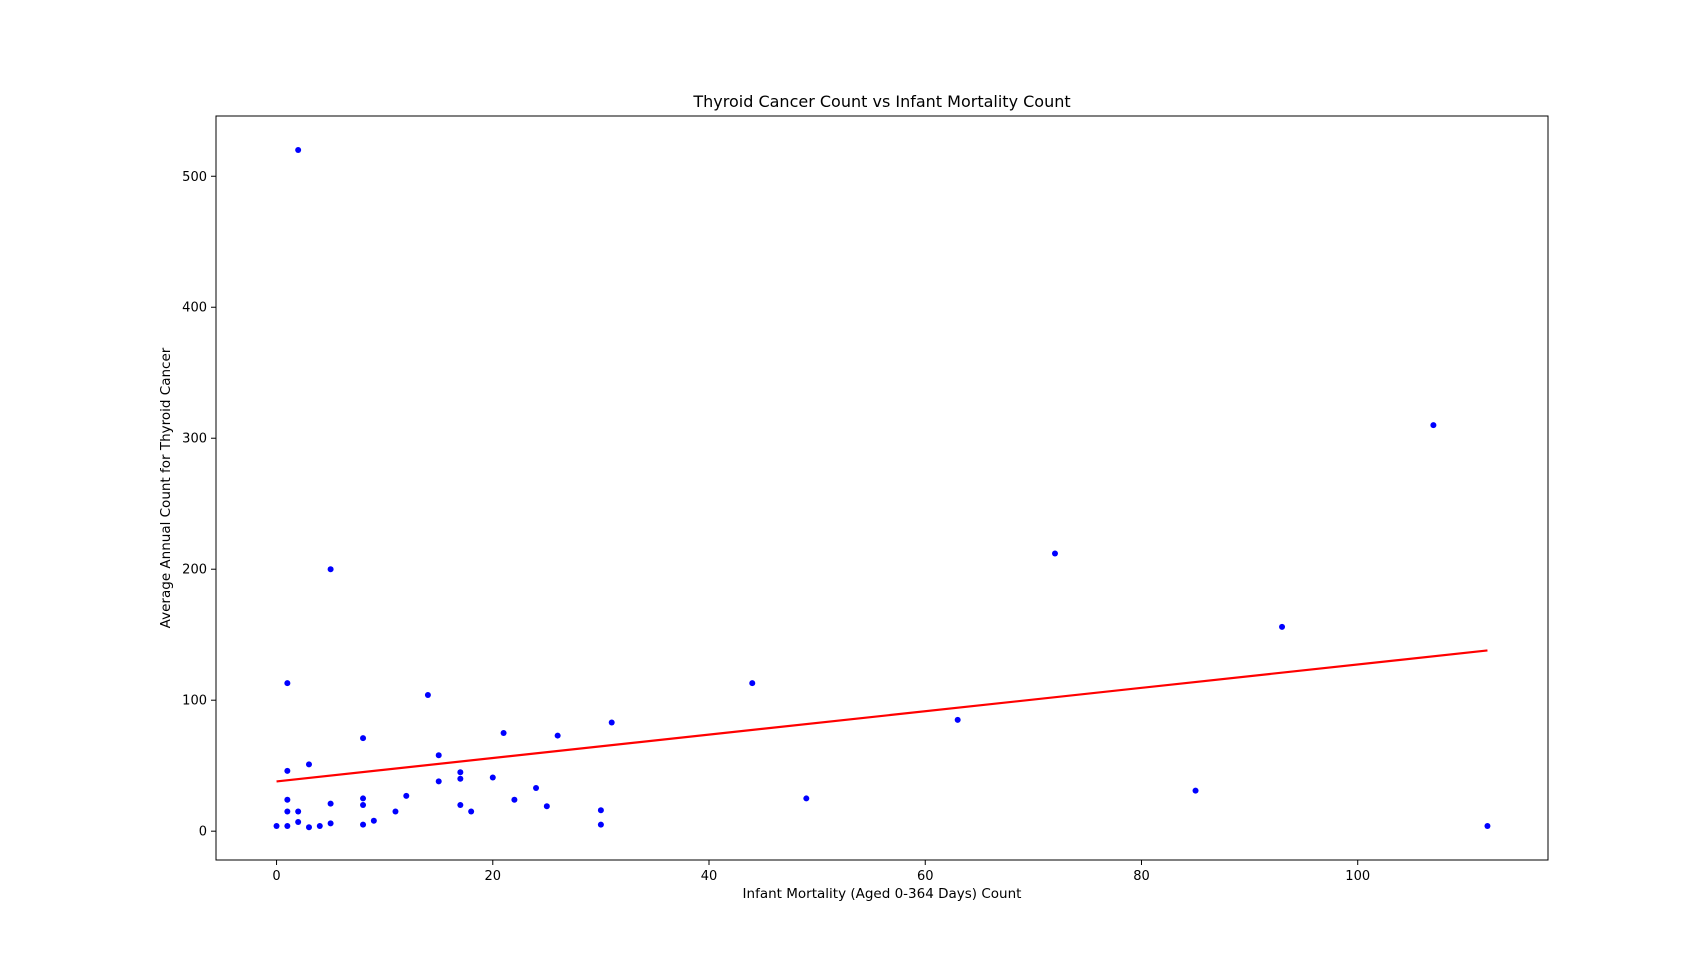 The width and height of the screenshot is (1706, 958). What do you see at coordinates (203, 832) in the screenshot?
I see `y-tick-label: 0` at bounding box center [203, 832].